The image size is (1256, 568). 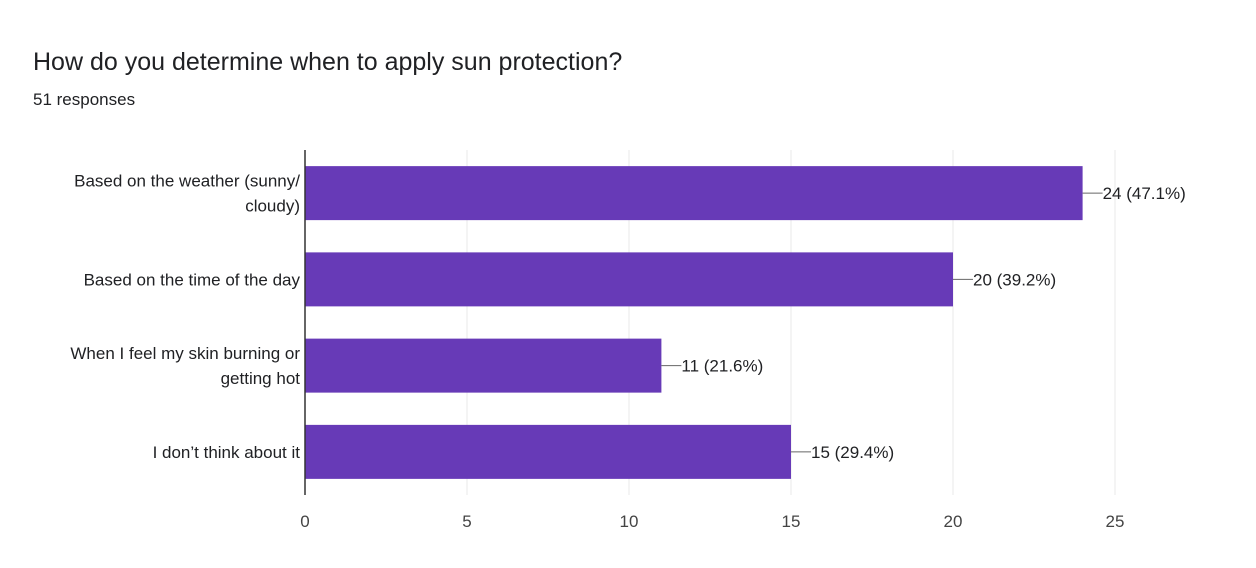 What do you see at coordinates (1115, 521) in the screenshot?
I see `x-tick-label-25: 25` at bounding box center [1115, 521].